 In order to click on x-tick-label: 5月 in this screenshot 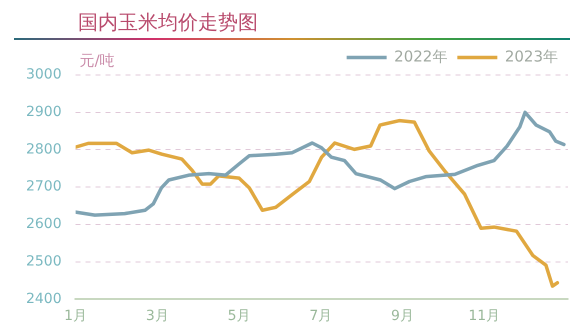, I will do `click(239, 316)`.